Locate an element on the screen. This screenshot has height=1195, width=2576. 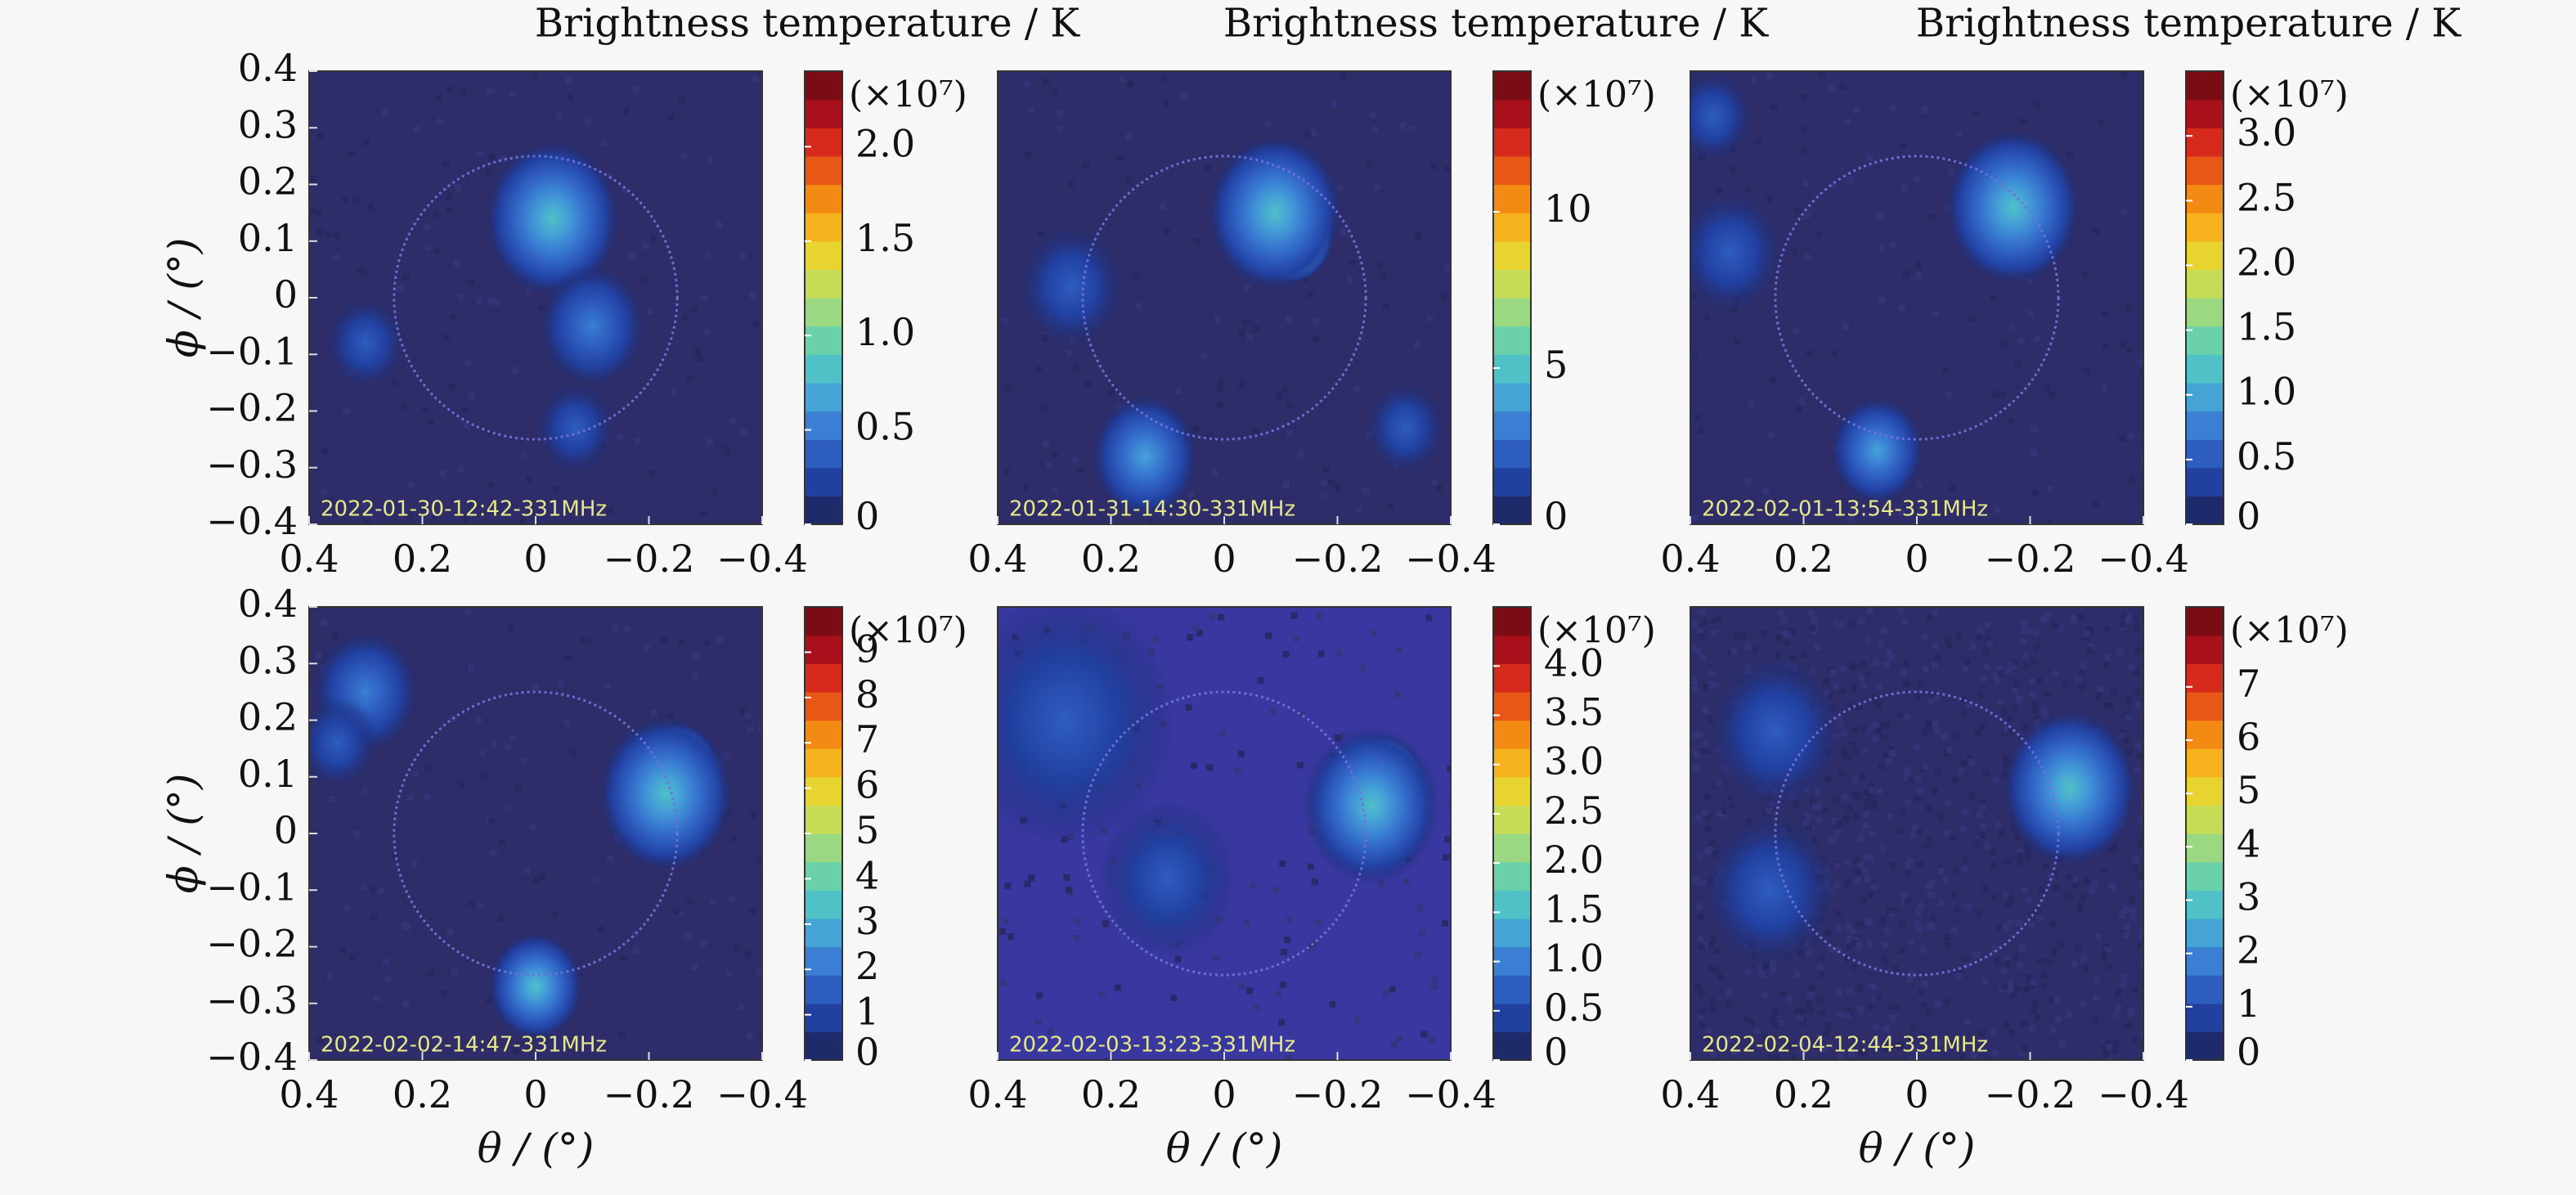
colorbar-tick-label: 4 is located at coordinates (867, 875).